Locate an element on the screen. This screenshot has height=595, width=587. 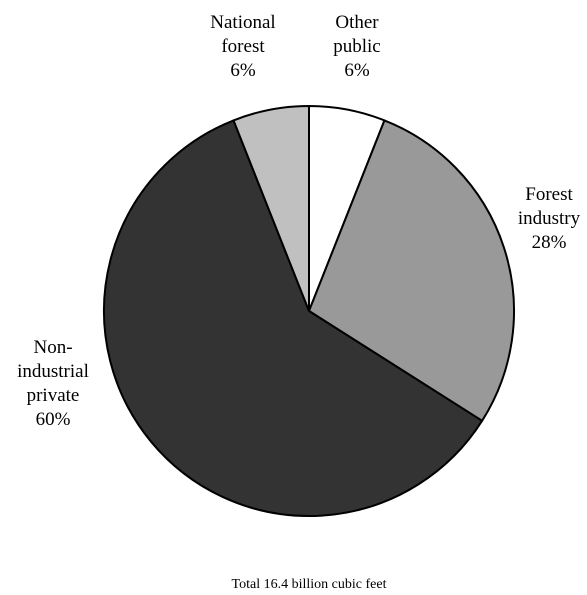
slice-label-line: 60% is located at coordinates (53, 419).